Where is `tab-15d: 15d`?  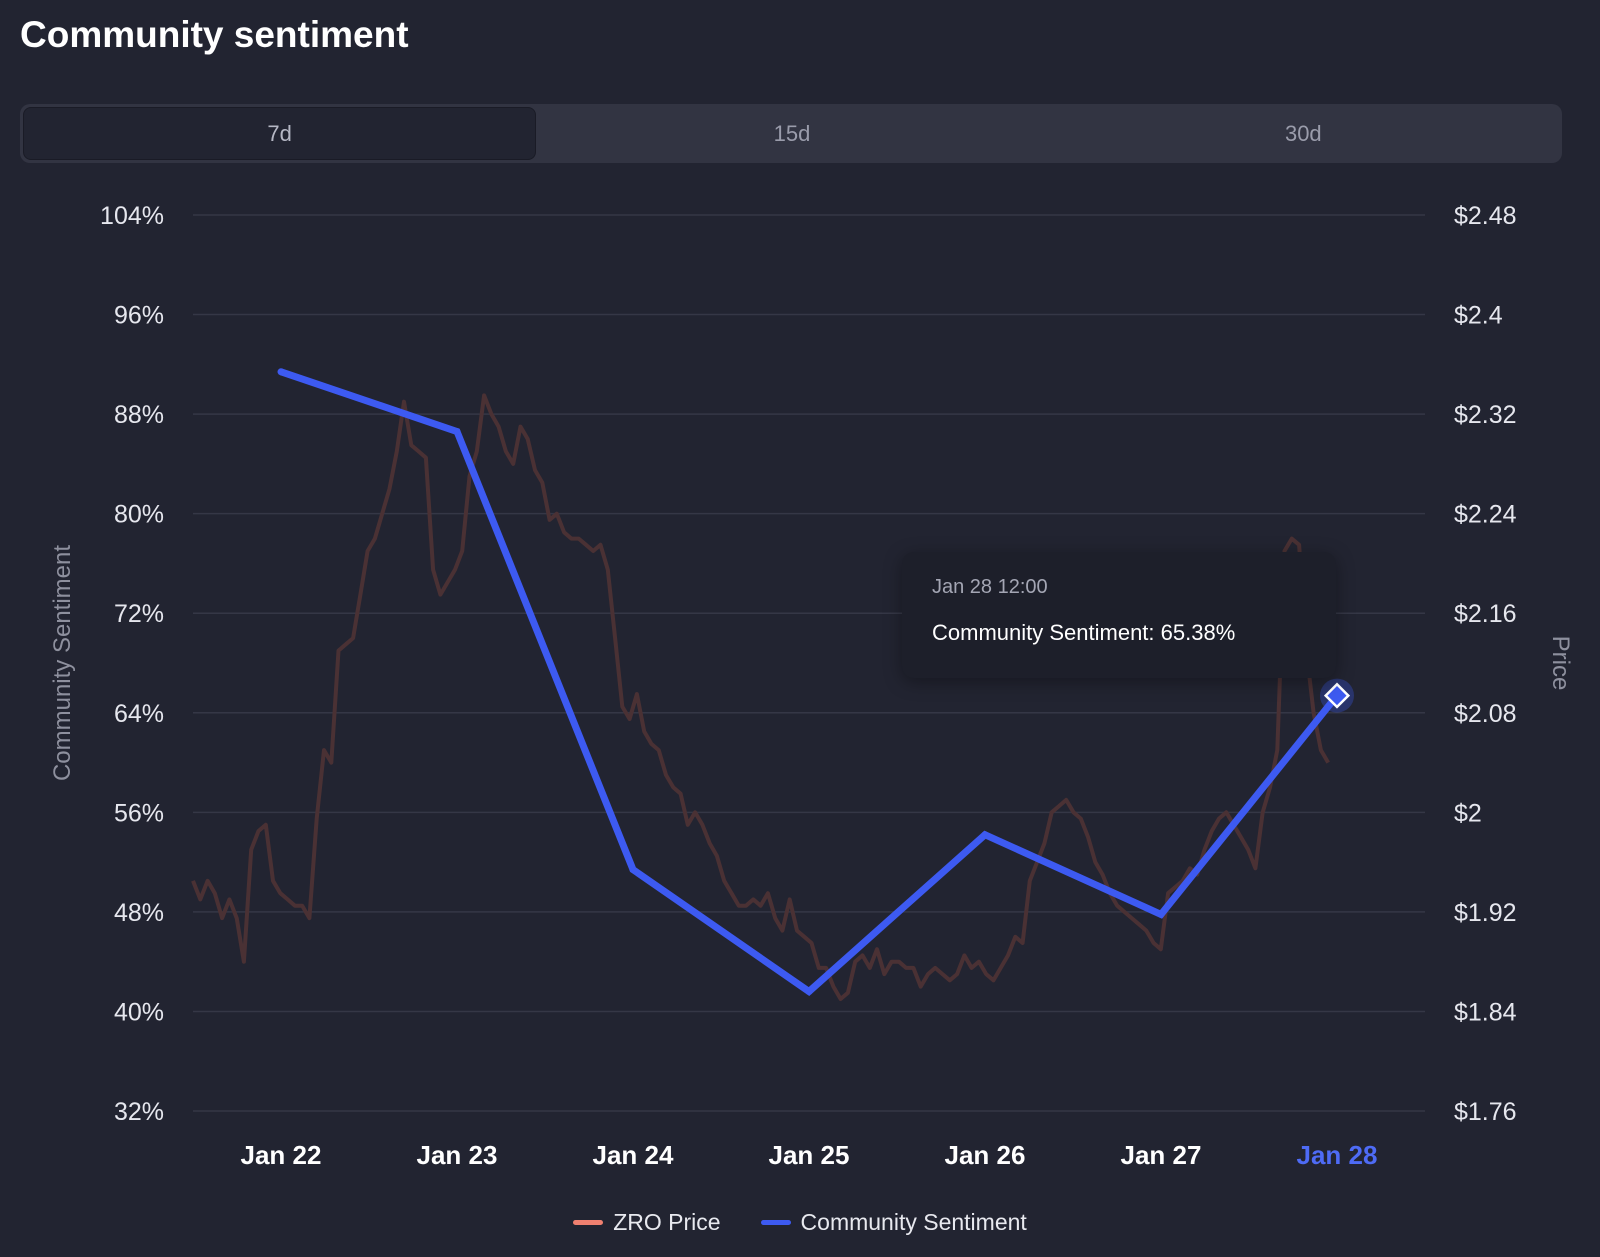 tab-15d: 15d is located at coordinates (792, 133).